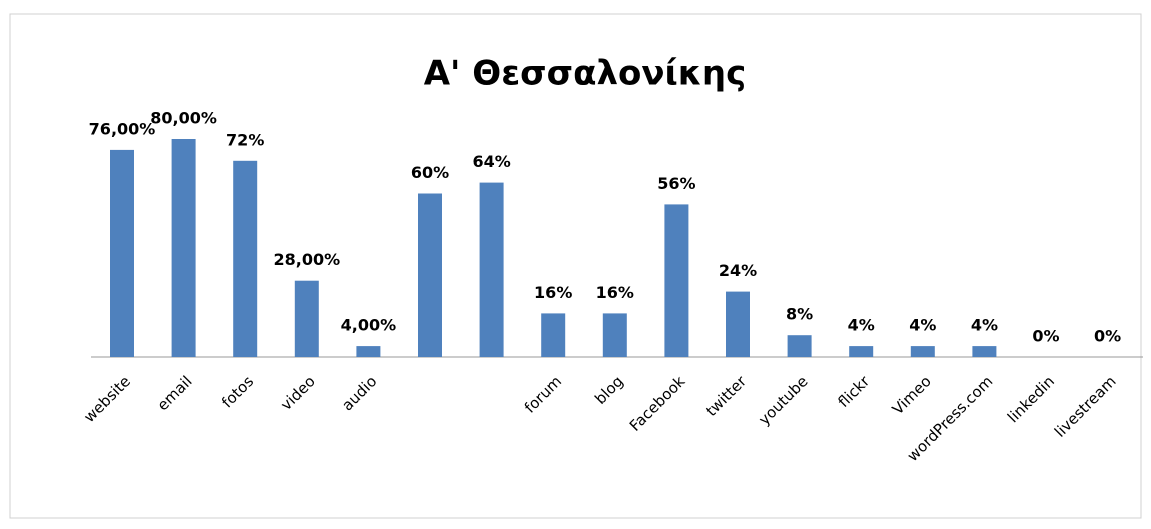 The height and width of the screenshot is (529, 1151). What do you see at coordinates (799, 314) in the screenshot?
I see `data-label: 8%` at bounding box center [799, 314].